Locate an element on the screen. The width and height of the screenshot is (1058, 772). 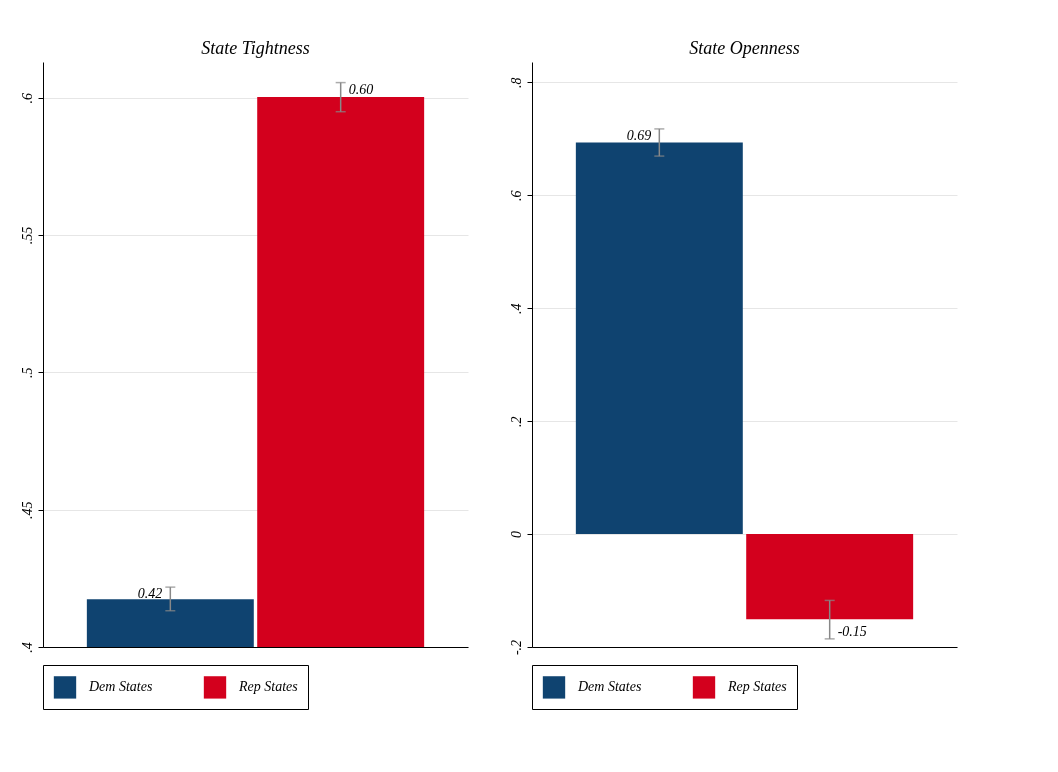
y-tick-label: .55 is located at coordinates (27, 235).